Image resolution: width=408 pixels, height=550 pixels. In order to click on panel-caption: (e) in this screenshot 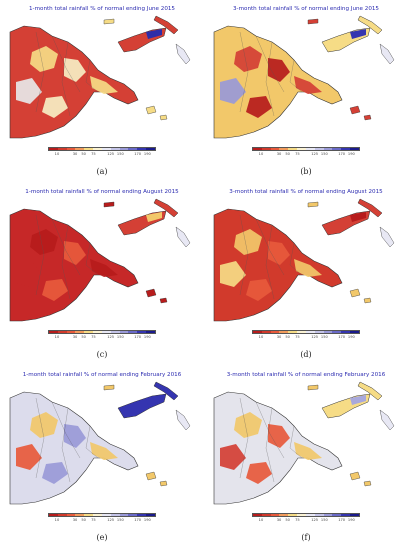, I will do `click(102, 537)`.